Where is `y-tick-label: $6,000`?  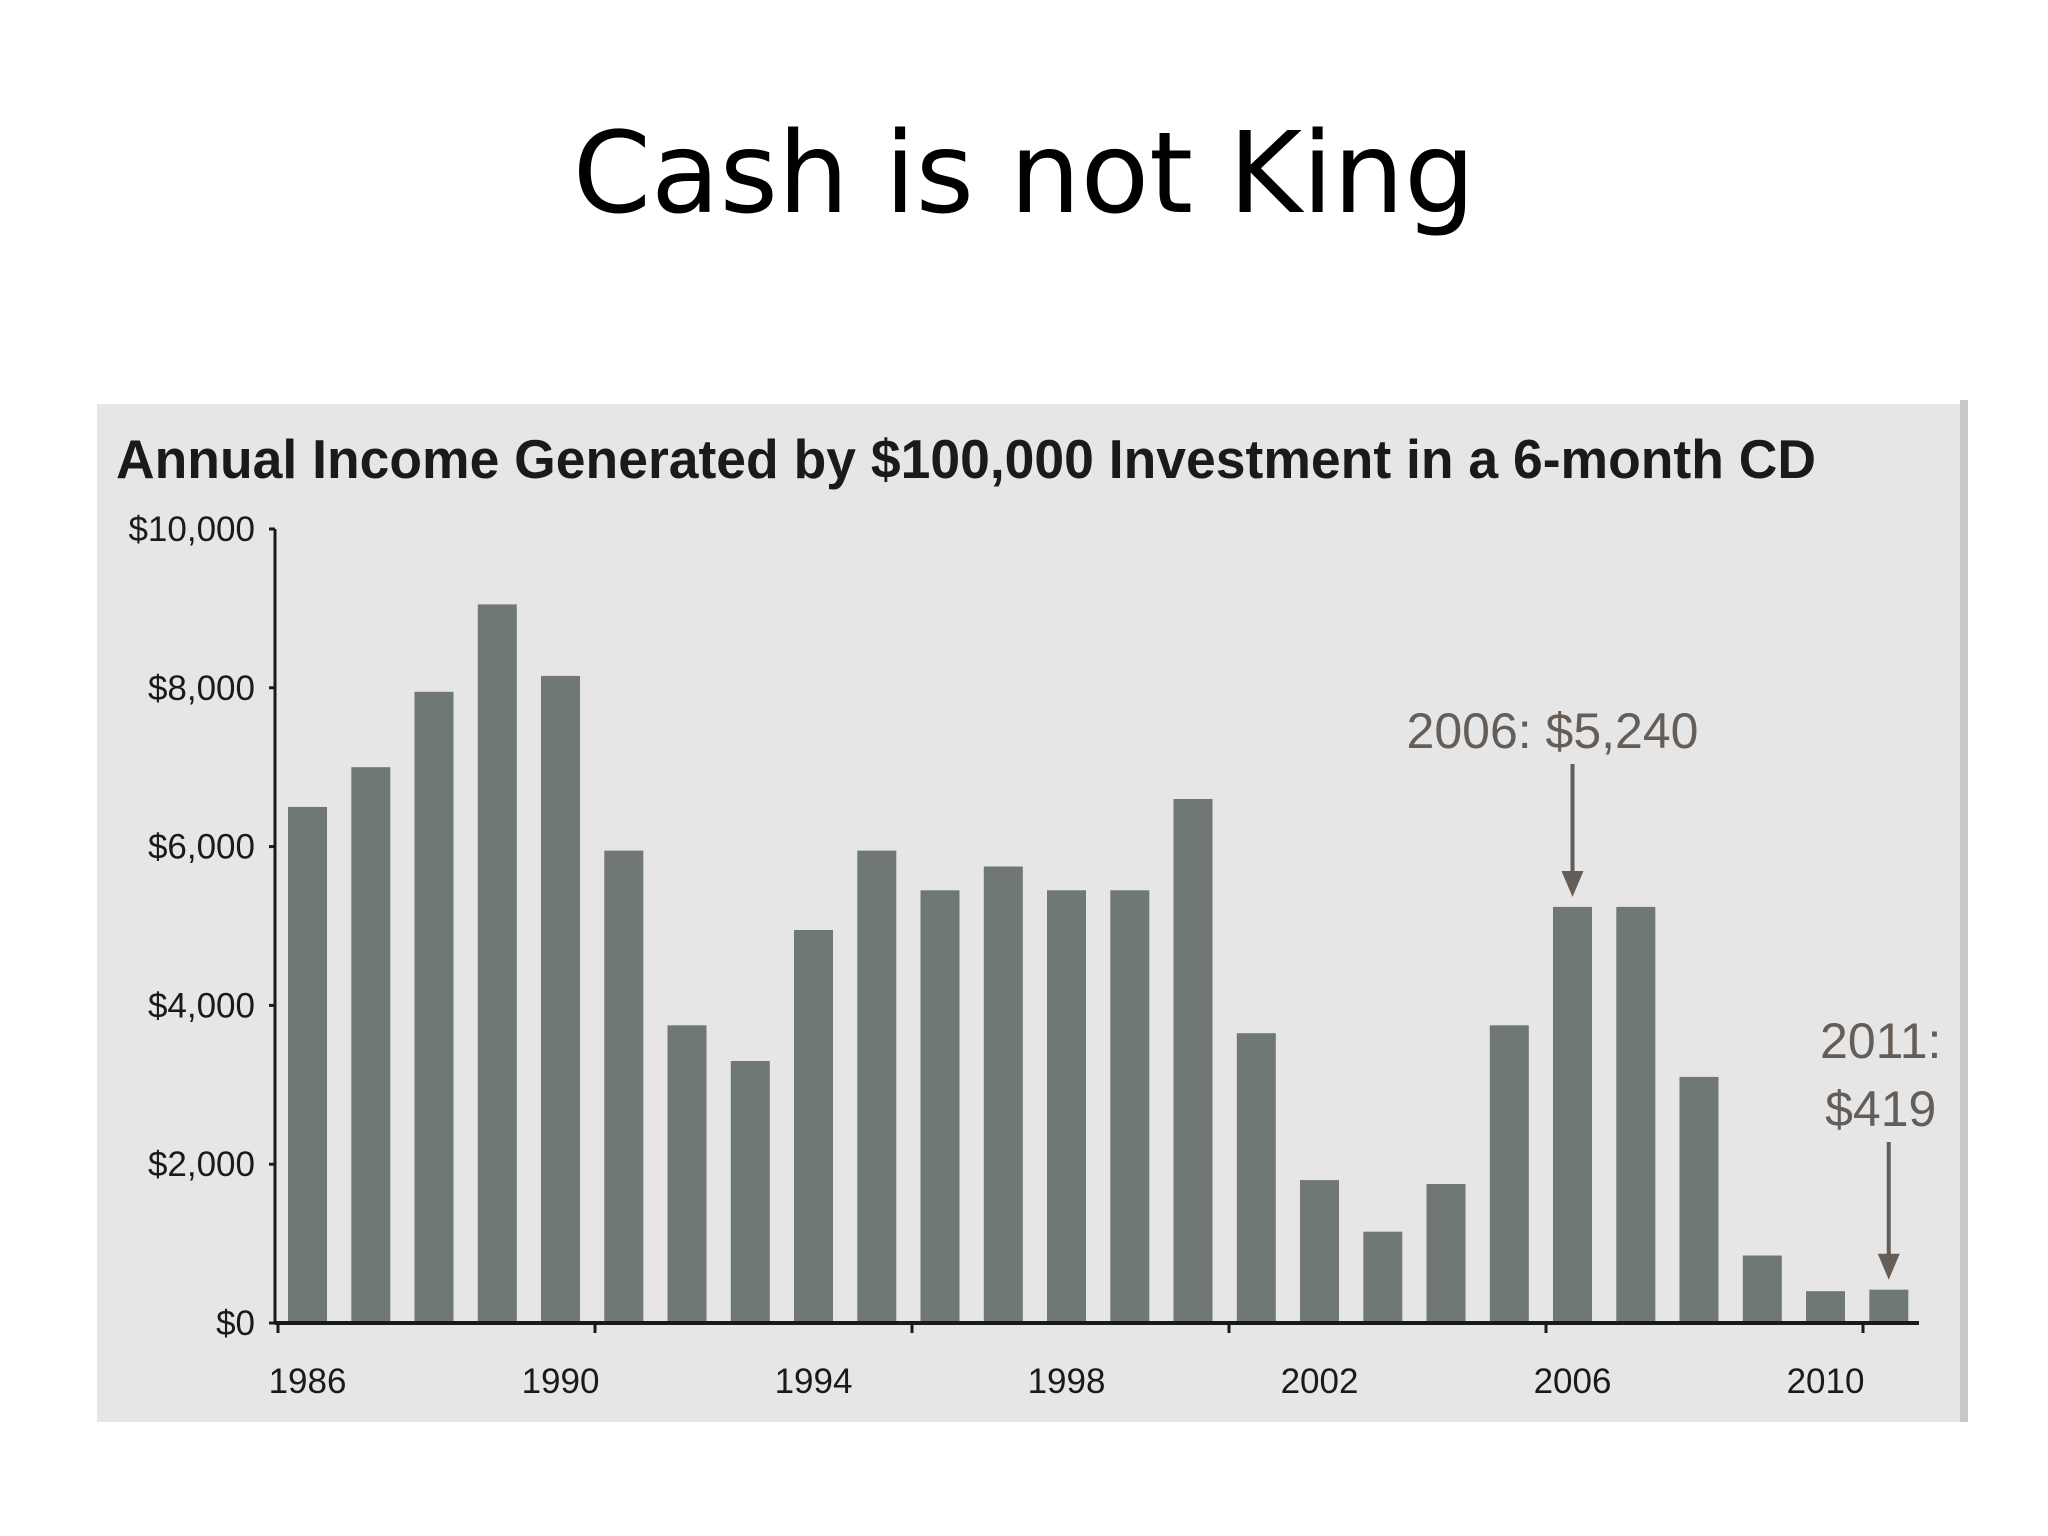 y-tick-label: $6,000 is located at coordinates (201, 847).